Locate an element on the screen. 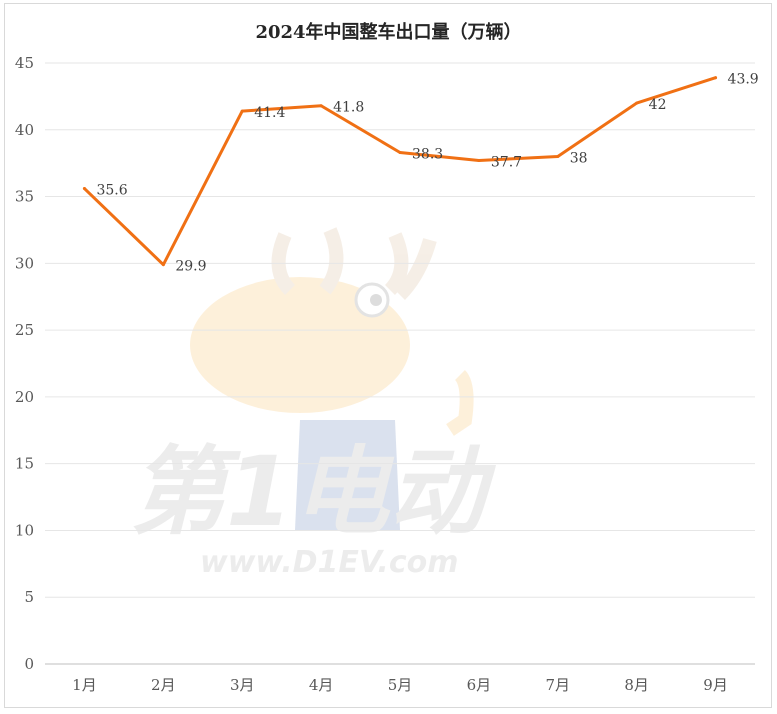 The height and width of the screenshot is (714, 777). x-tick-label: 6月 is located at coordinates (479, 685).